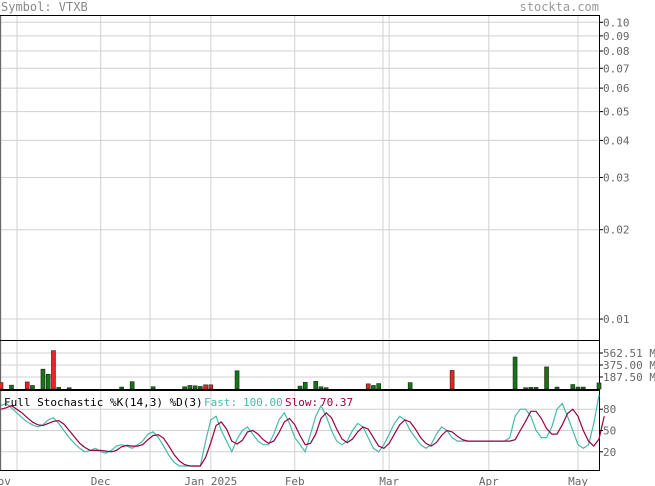 The image size is (655, 486). What do you see at coordinates (578, 480) in the screenshot?
I see `x-tick-label: May` at bounding box center [578, 480].